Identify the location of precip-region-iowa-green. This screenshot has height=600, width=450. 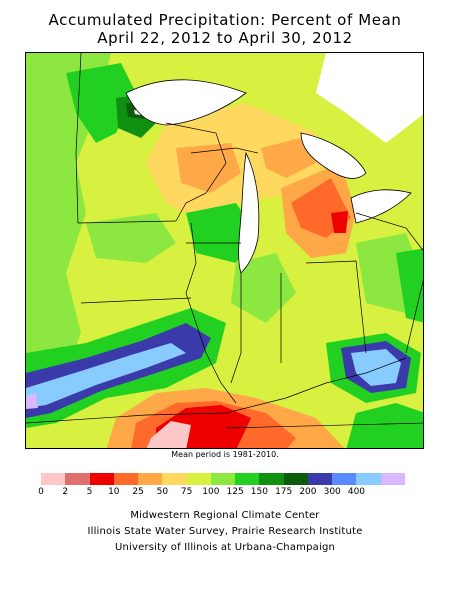
(131, 238).